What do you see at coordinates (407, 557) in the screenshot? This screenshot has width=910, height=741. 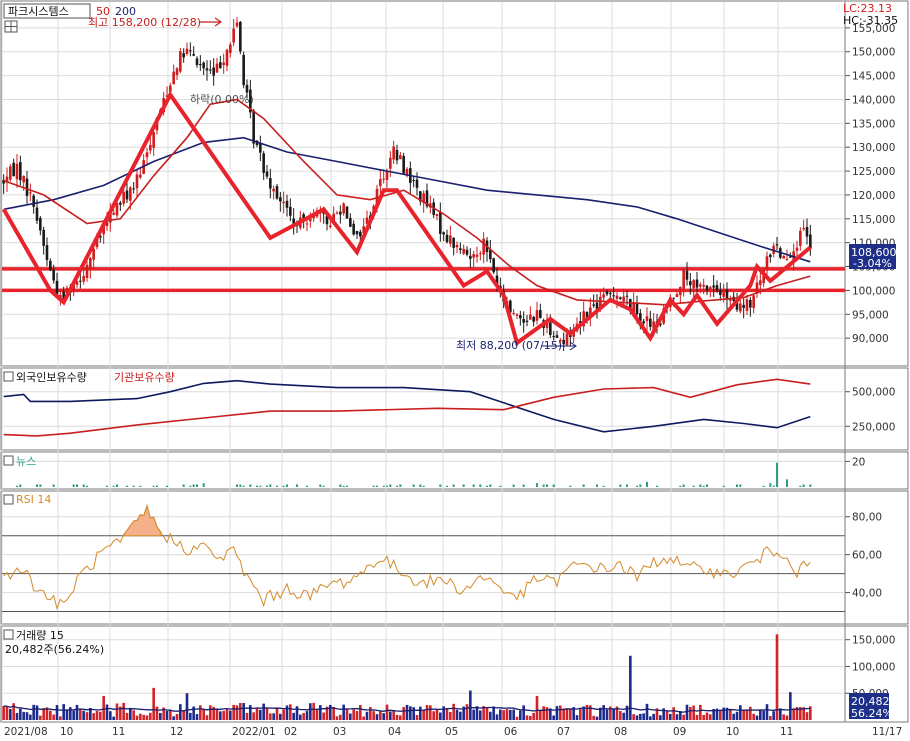 I see `rsi-line` at bounding box center [407, 557].